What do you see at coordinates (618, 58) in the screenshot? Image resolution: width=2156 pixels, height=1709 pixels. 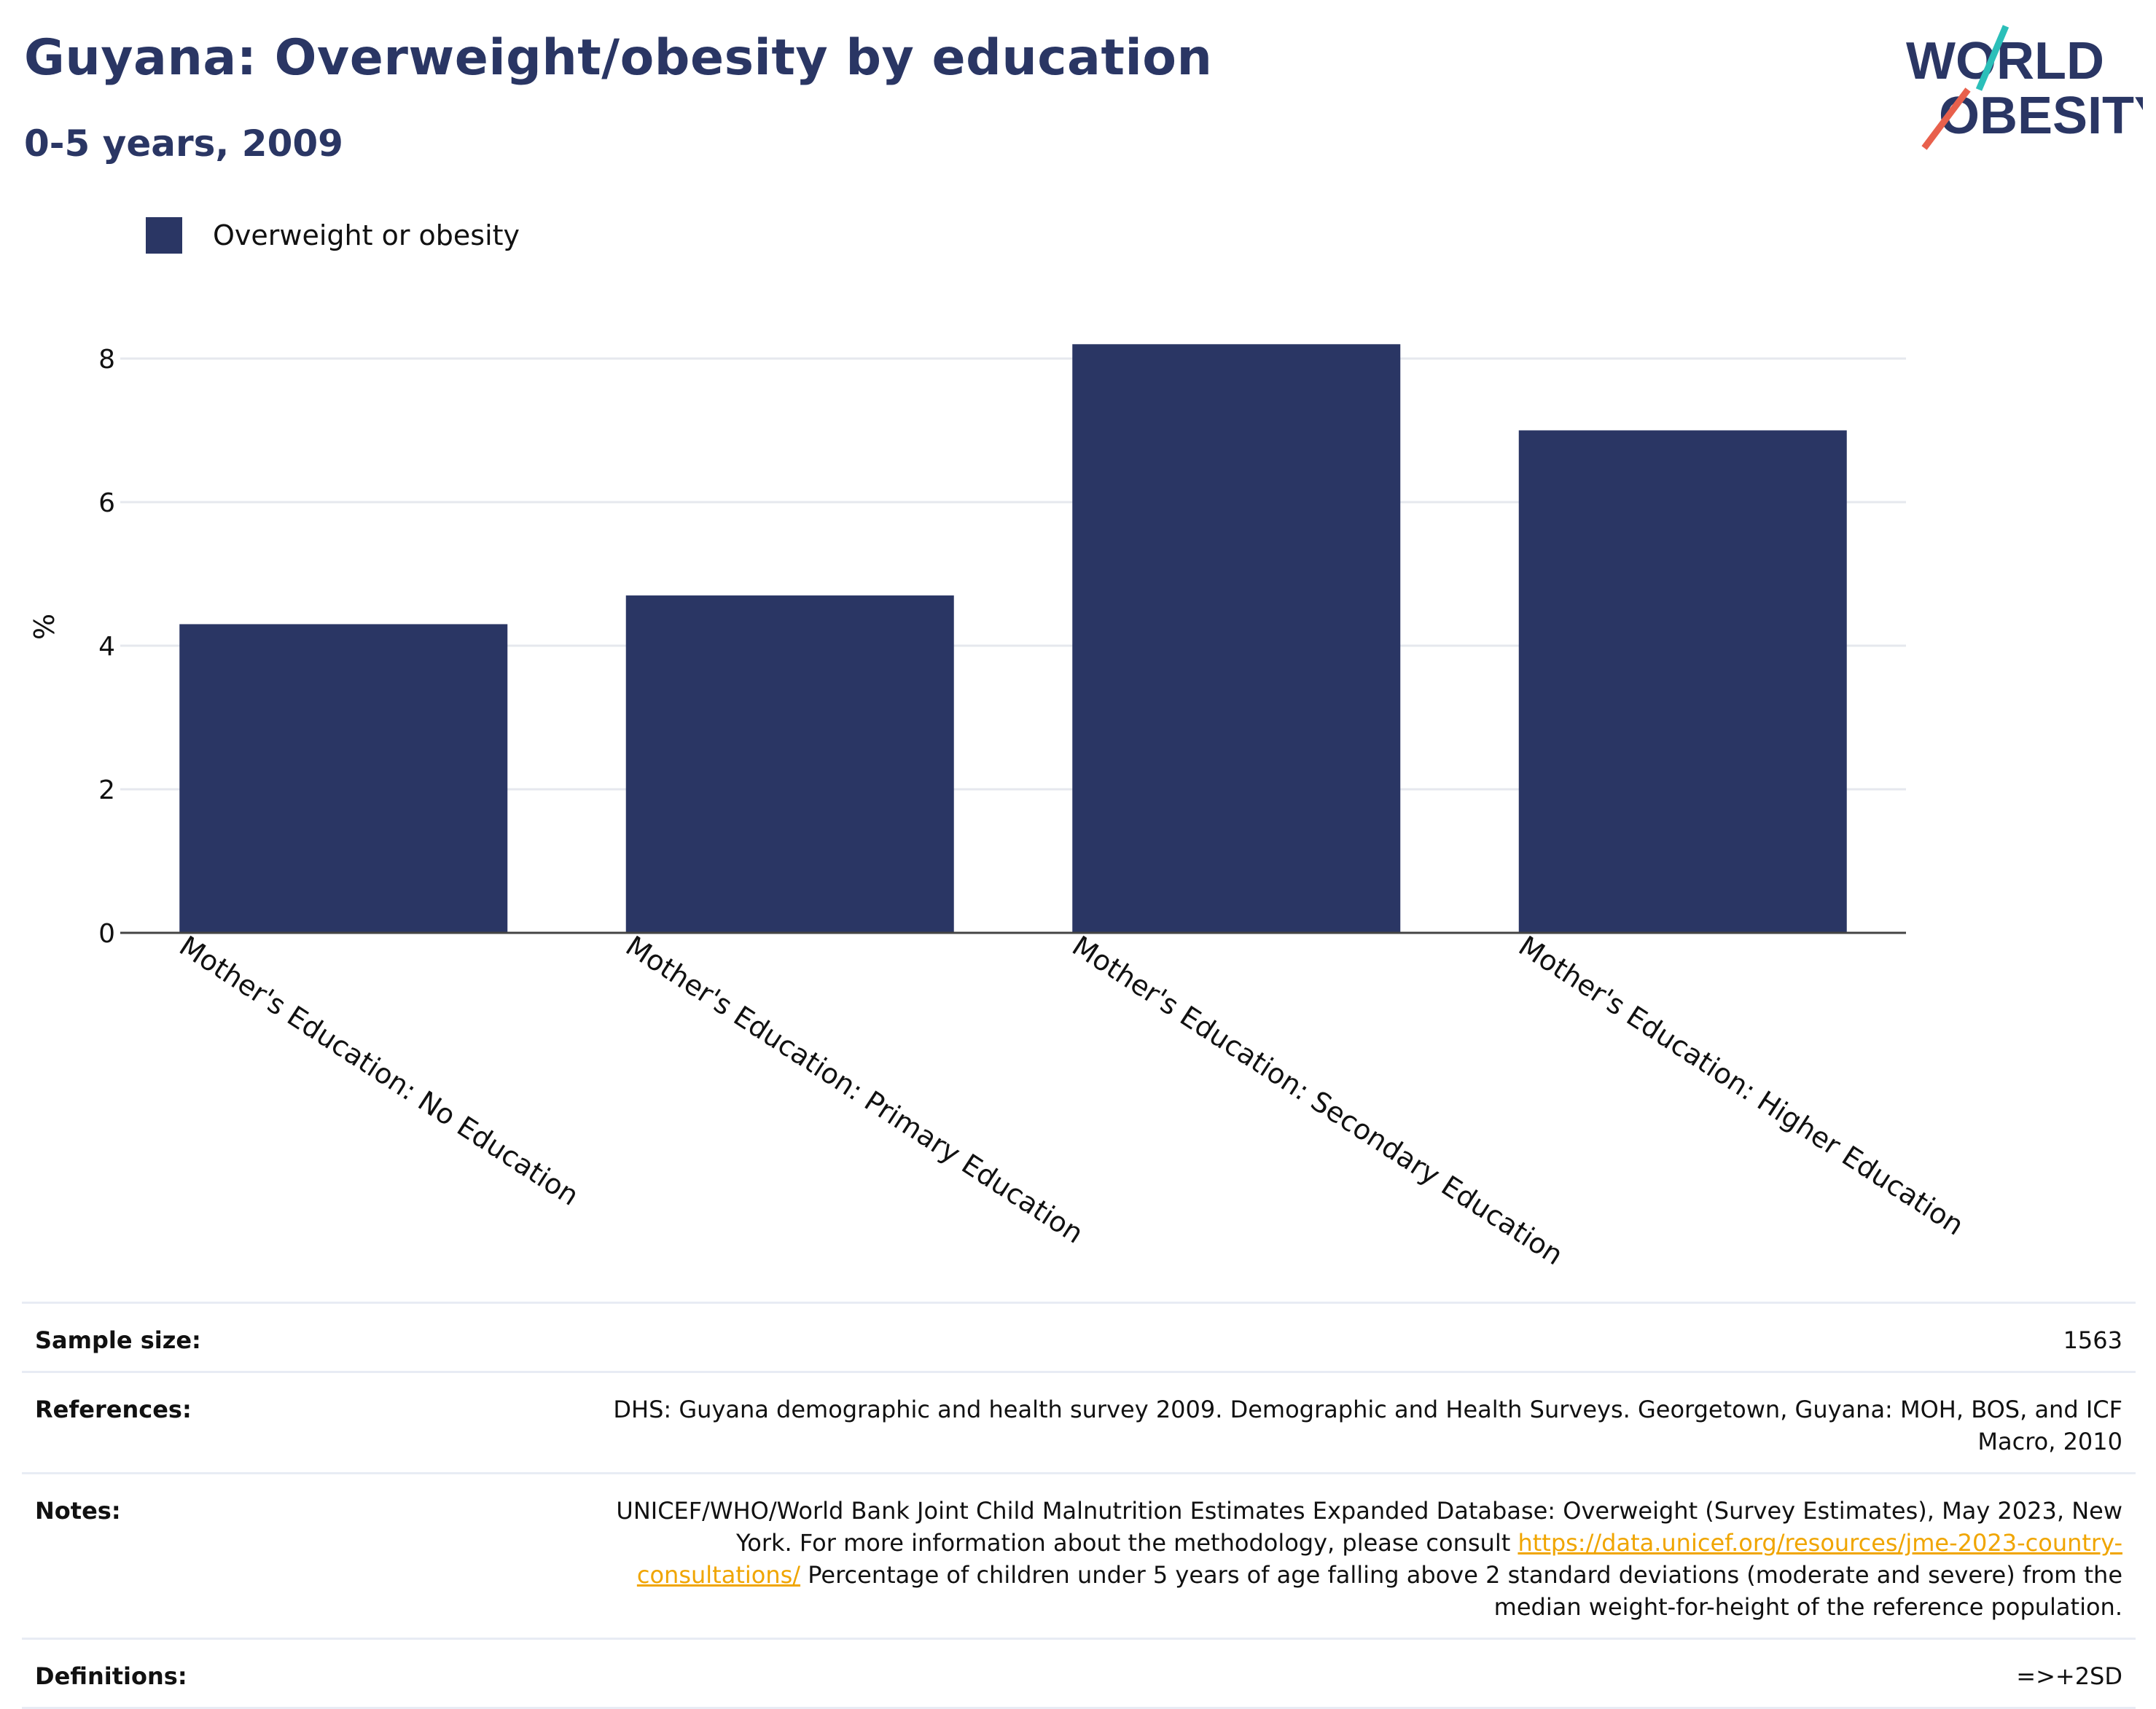 I see `chart-title: Guyana: Overweight/obesity by education` at bounding box center [618, 58].